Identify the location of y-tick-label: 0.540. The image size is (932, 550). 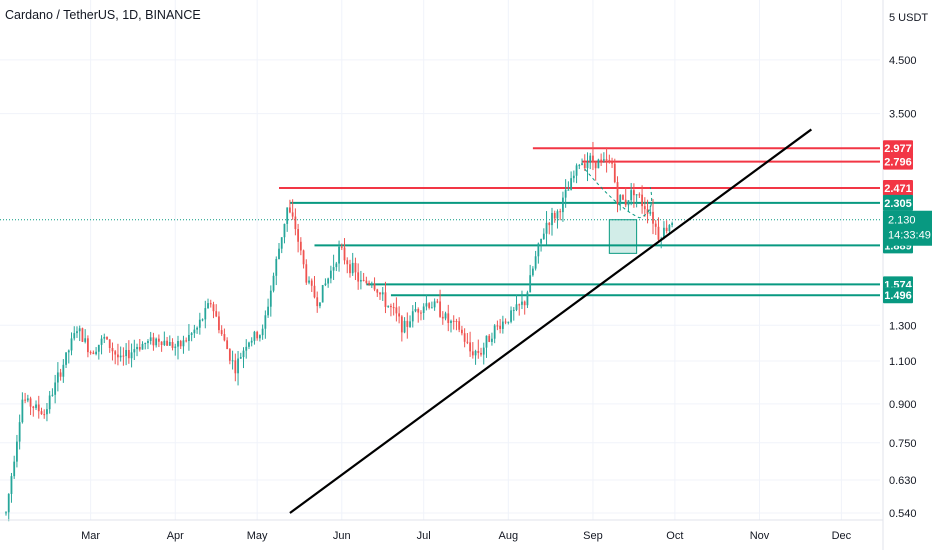
(903, 514).